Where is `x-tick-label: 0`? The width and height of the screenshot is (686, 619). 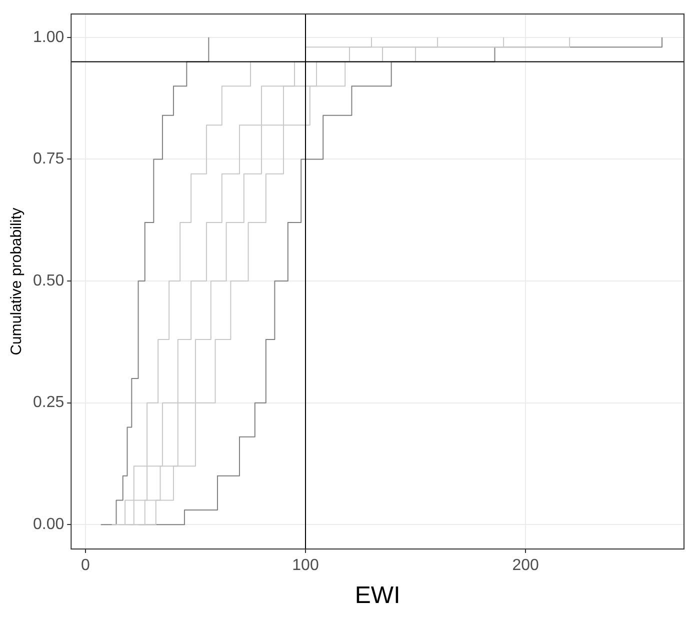 x-tick-label: 0 is located at coordinates (85, 565).